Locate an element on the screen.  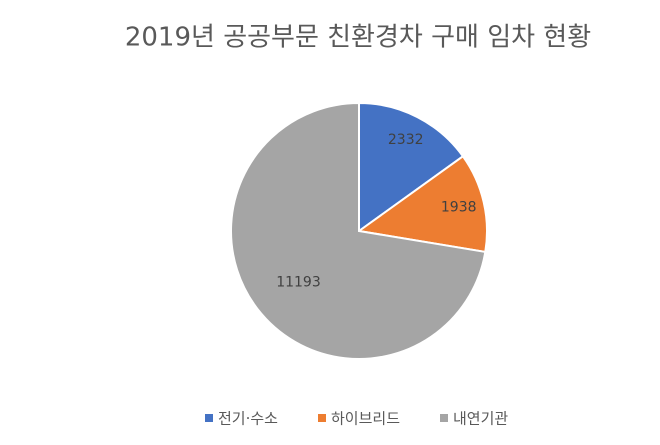
data-label: 11193 is located at coordinates (298, 282).